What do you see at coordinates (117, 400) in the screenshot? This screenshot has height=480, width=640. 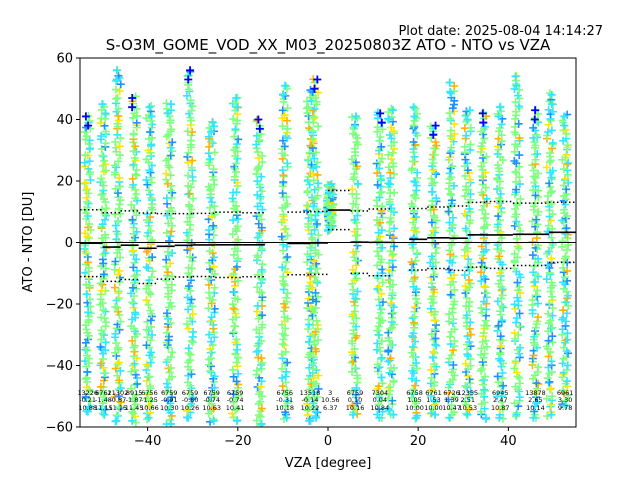 I see `bin-mean-label: -0.87` at bounding box center [117, 400].